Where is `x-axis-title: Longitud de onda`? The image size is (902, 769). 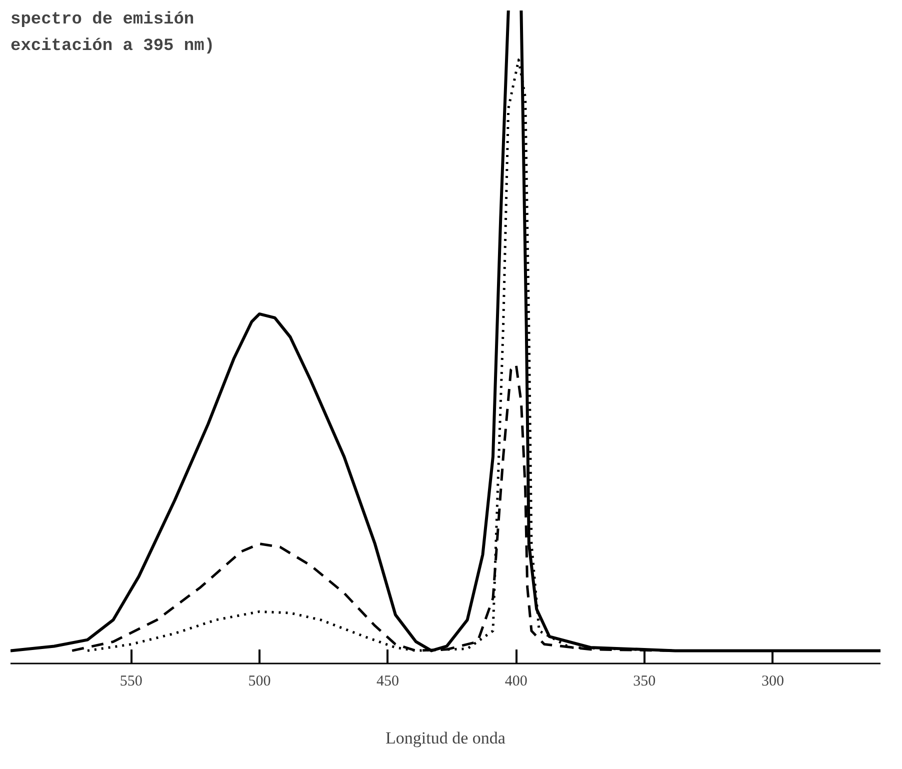
x-axis-title: Longitud de onda is located at coordinates (446, 738).